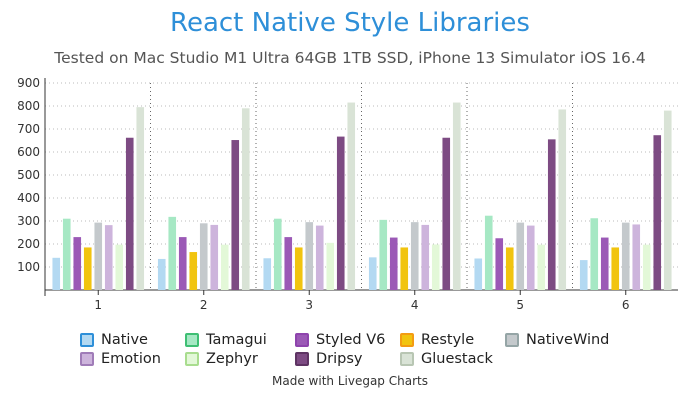 The image size is (700, 400). What do you see at coordinates (351, 340) in the screenshot?
I see `legend-label: Styled V6` at bounding box center [351, 340].